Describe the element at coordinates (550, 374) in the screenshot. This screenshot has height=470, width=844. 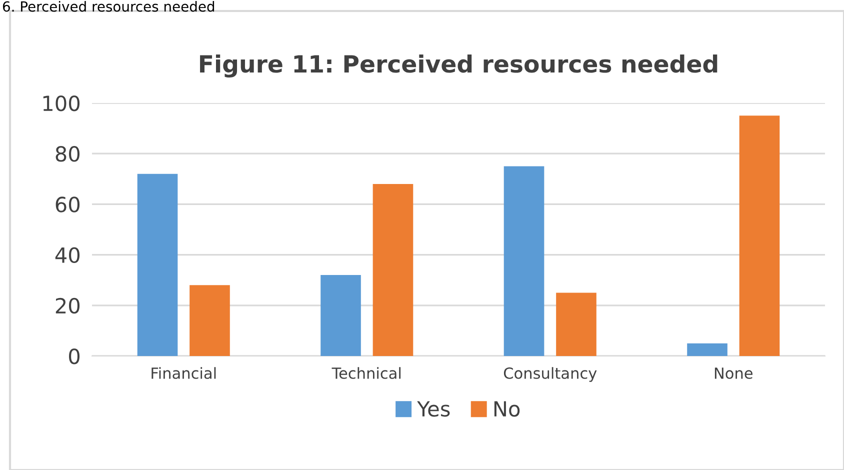
I see `x-tick-label: Consultancy` at that location.